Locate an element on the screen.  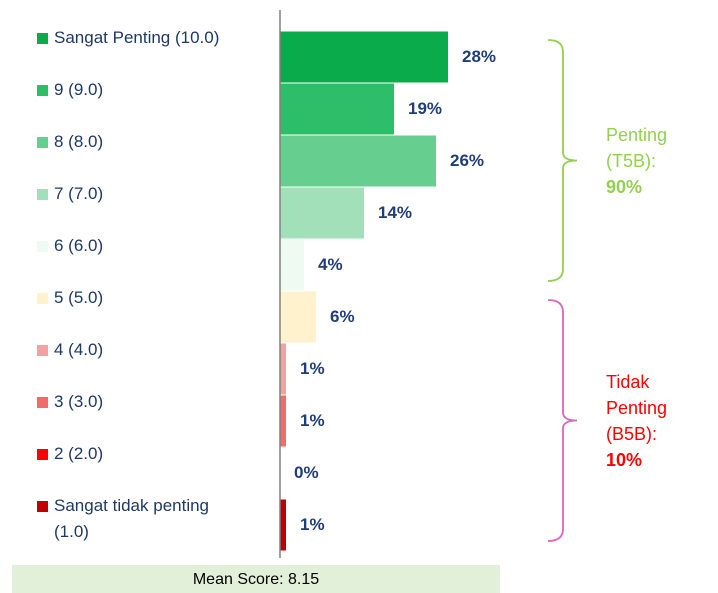
group-total: 90% is located at coordinates (624, 186).